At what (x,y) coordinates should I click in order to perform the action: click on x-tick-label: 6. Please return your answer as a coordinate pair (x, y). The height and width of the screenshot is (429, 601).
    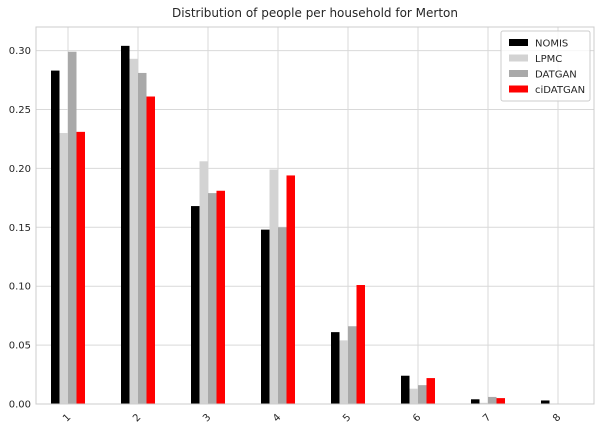
    Looking at the image, I should click on (417, 418).